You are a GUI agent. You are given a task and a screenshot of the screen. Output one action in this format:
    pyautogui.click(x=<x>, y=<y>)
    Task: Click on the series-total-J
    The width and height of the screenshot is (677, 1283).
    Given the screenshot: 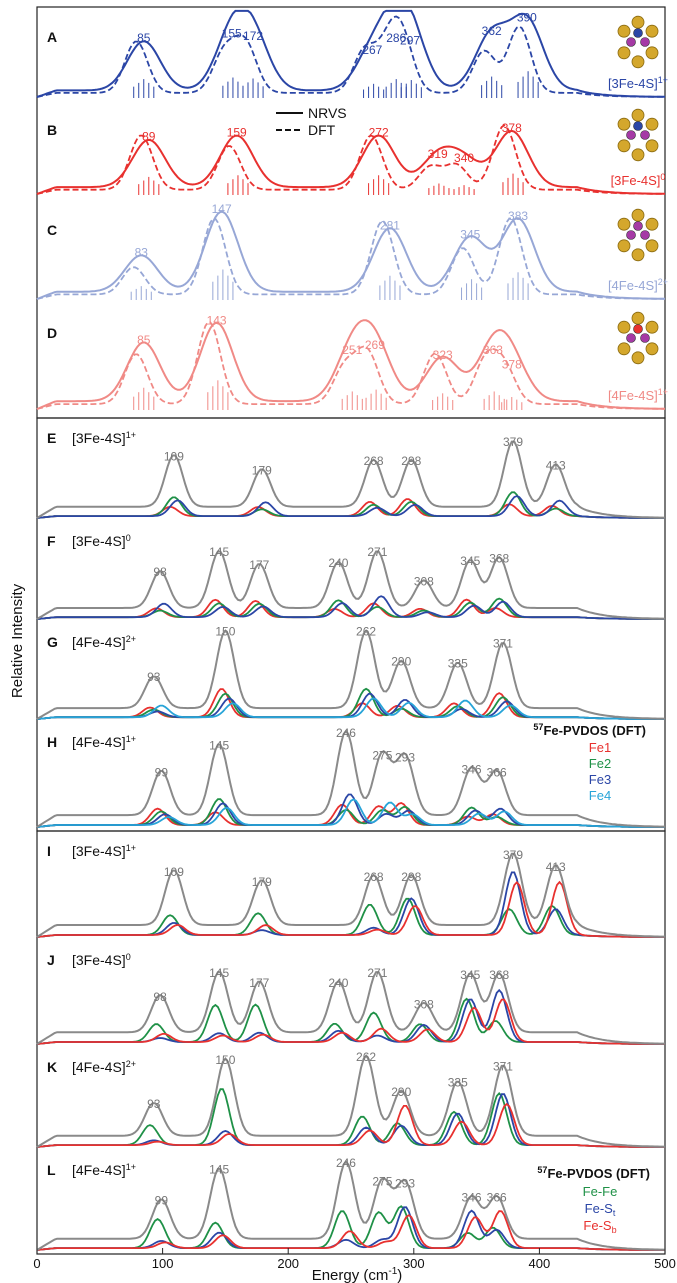 What is the action you would take?
    pyautogui.click(x=350, y=1008)
    